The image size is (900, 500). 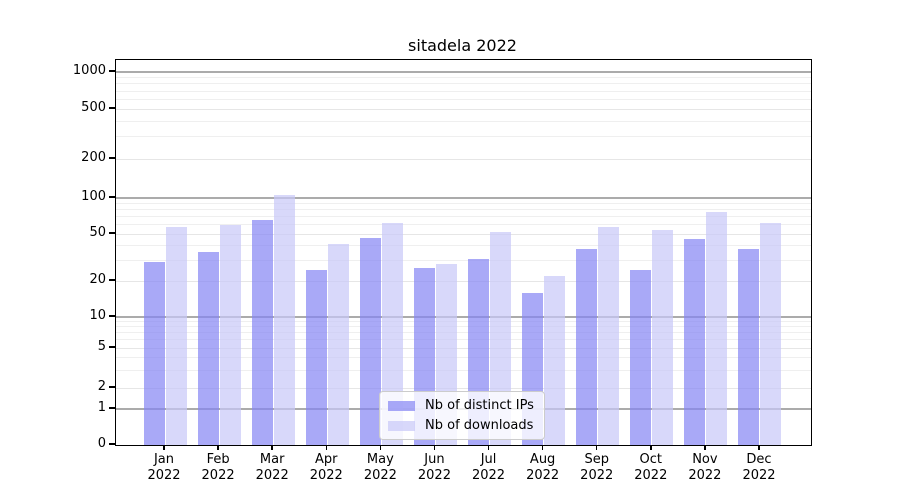 I want to click on x-tick-label-jan: Jan 2022, so click(x=164, y=467).